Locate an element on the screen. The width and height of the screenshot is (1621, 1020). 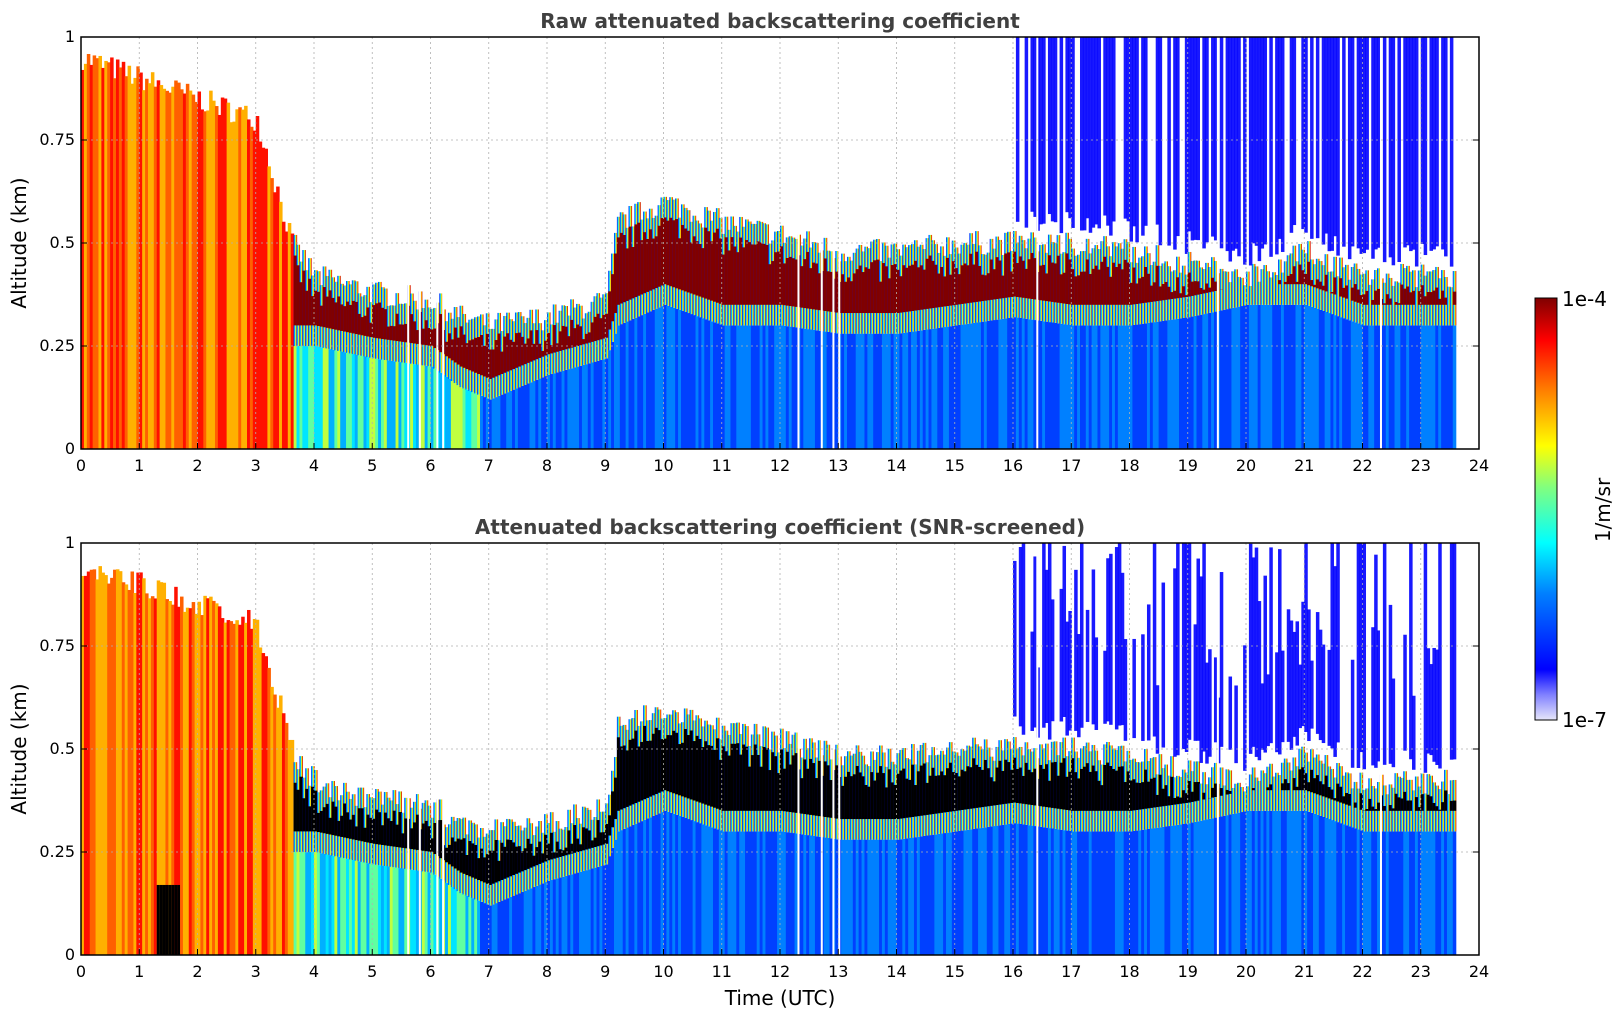
y-tick-label: 1 is located at coordinates (70, 36).